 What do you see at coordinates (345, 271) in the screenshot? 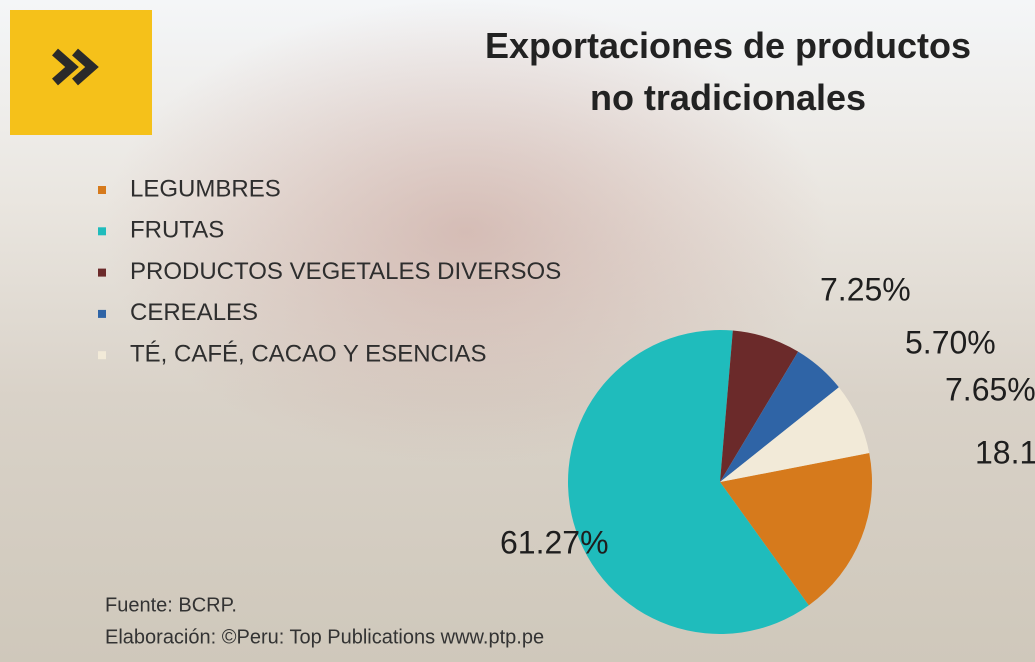
I see `legend-label: PRODUCTOS VEGETALES DIVERSOS` at bounding box center [345, 271].